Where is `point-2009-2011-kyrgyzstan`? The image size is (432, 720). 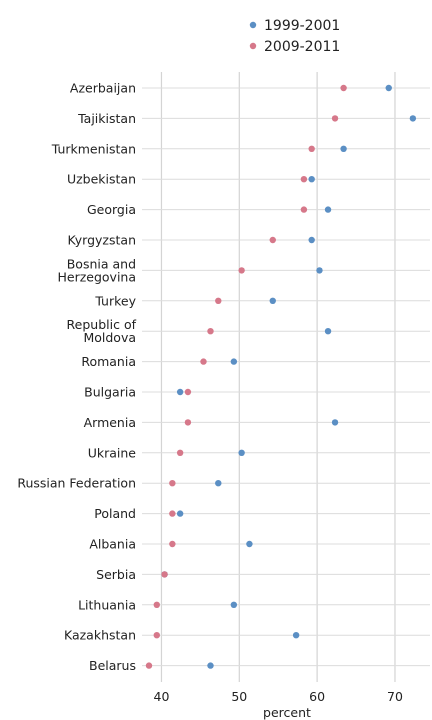 point-2009-2011-kyrgyzstan is located at coordinates (272, 240).